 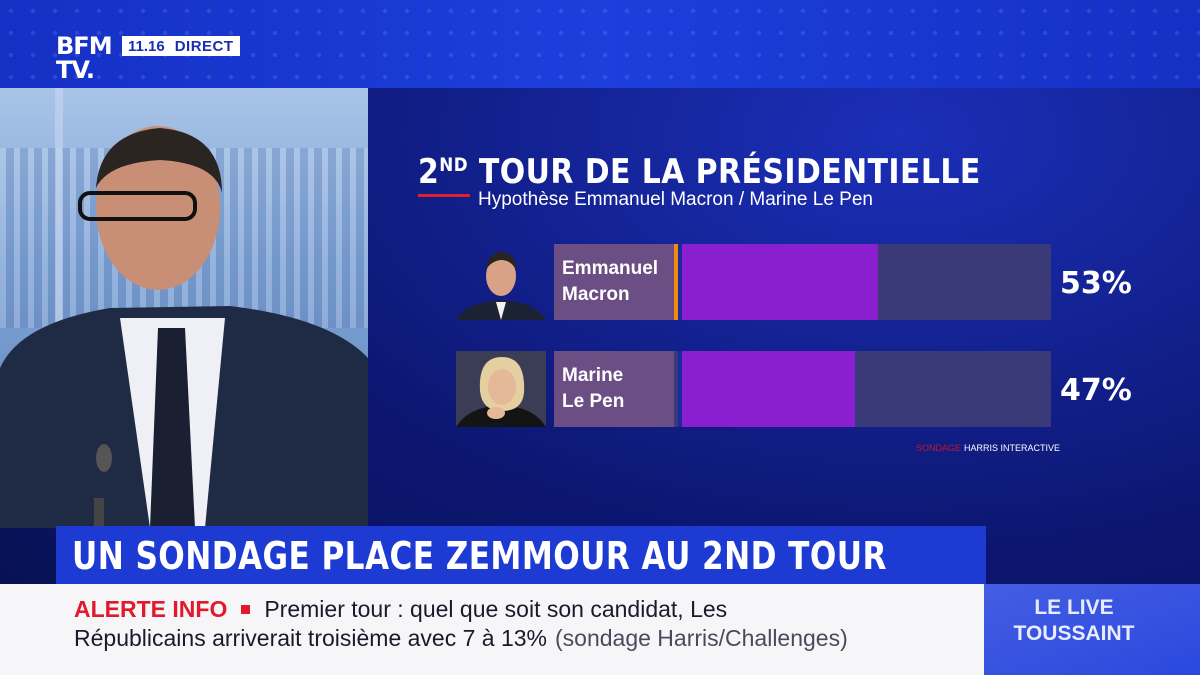 What do you see at coordinates (939, 448) in the screenshot?
I see `source-label: SONDAGE` at bounding box center [939, 448].